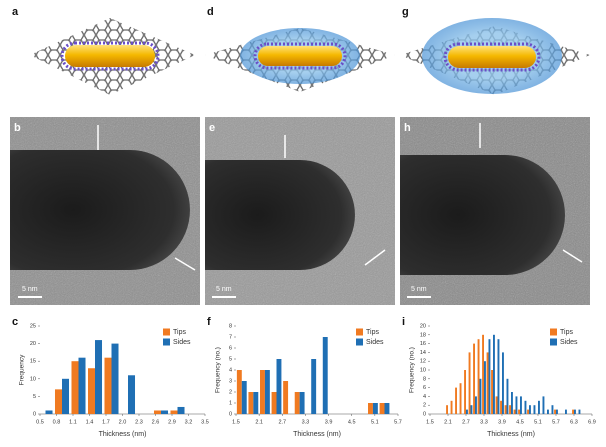  Describe the element at coordinates (139, 422) in the screenshot. I see `x-tick-label: 2.3` at that location.